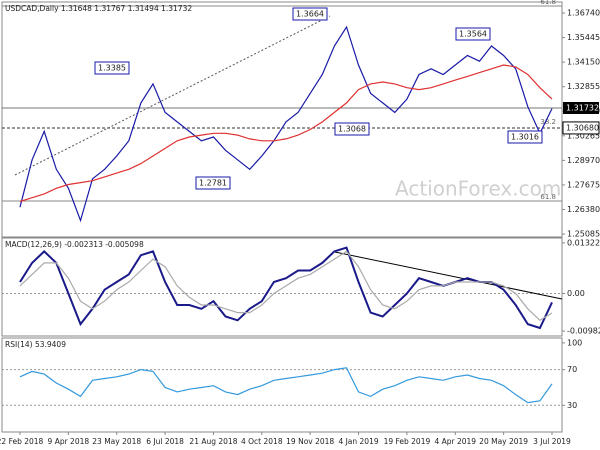  What do you see at coordinates (262, 441) in the screenshot?
I see `x-tick-label: 4 Oct 2018` at bounding box center [262, 441].